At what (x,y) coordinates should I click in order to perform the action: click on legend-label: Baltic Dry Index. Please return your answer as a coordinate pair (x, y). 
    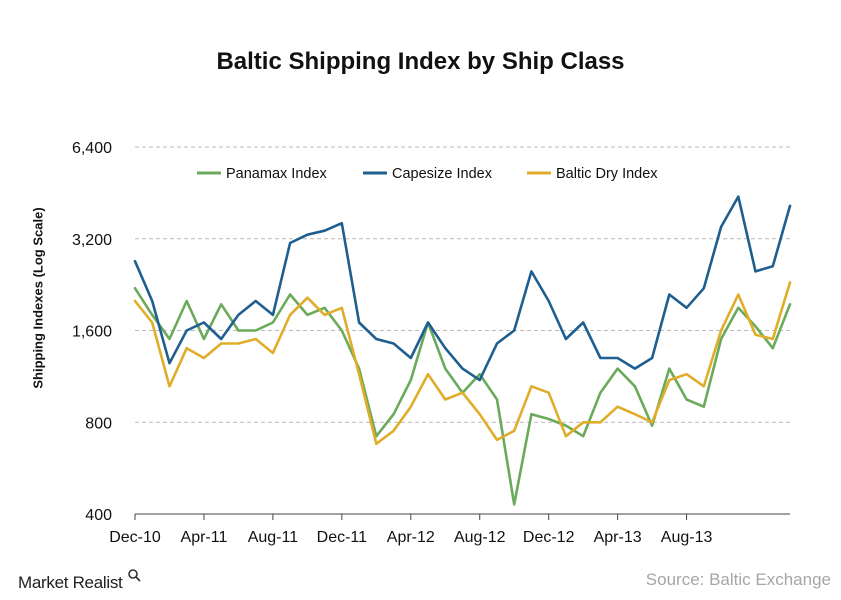
    Looking at the image, I should click on (607, 174).